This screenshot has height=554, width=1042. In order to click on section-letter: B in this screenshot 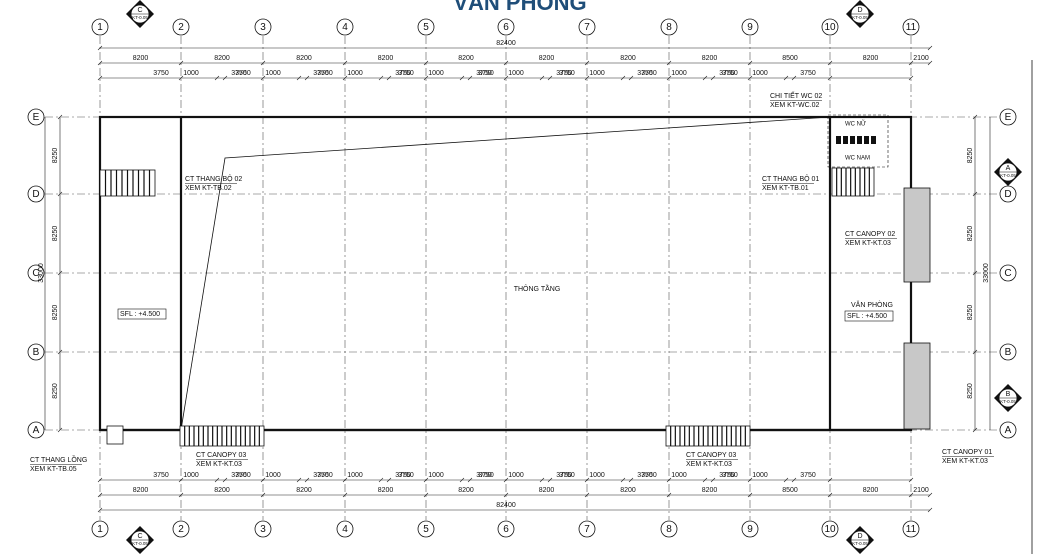, I will do `click(1008, 394)`.